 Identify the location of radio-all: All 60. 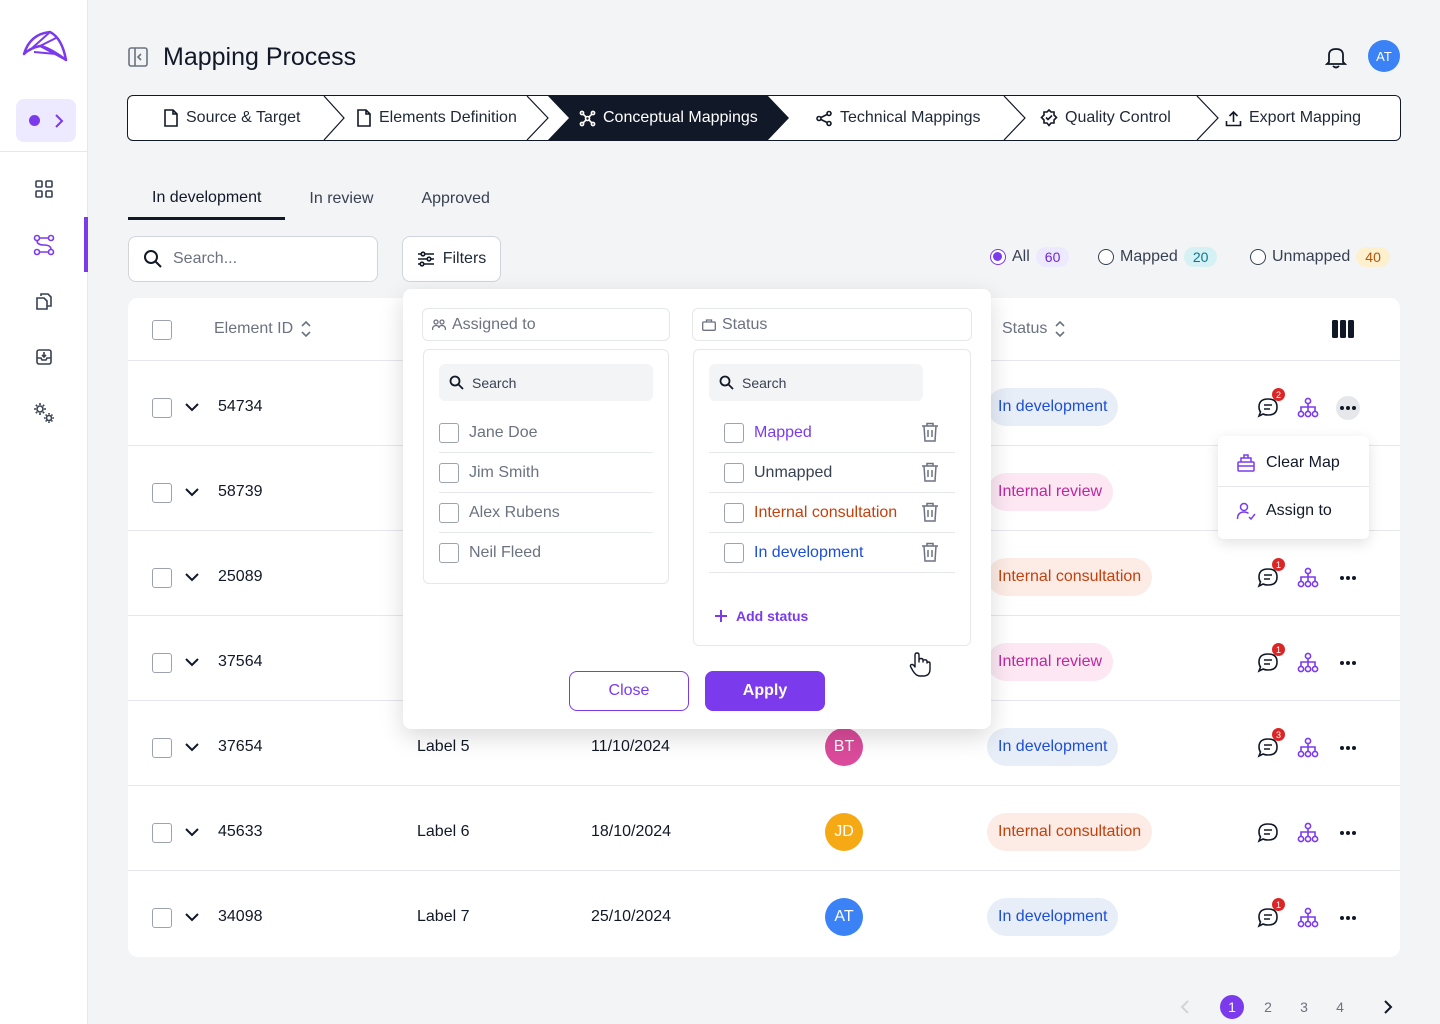
(1030, 257).